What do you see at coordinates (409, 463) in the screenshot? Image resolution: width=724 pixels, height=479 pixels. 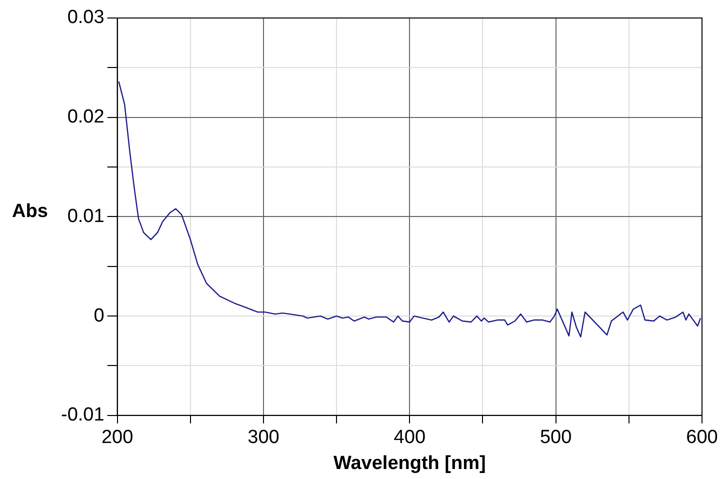 I see `x-axis-title: Wavelength [nm]` at bounding box center [409, 463].